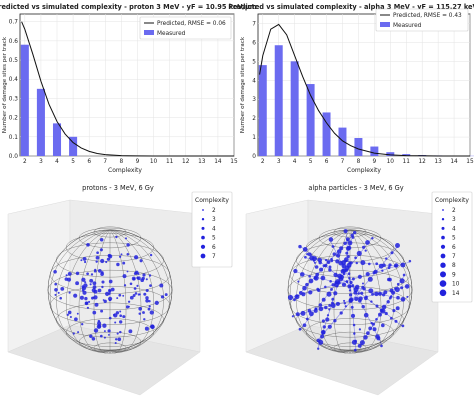  Describe the element at coordinates (311, 162) in the screenshot. I see `x-tick-label: 5` at that location.